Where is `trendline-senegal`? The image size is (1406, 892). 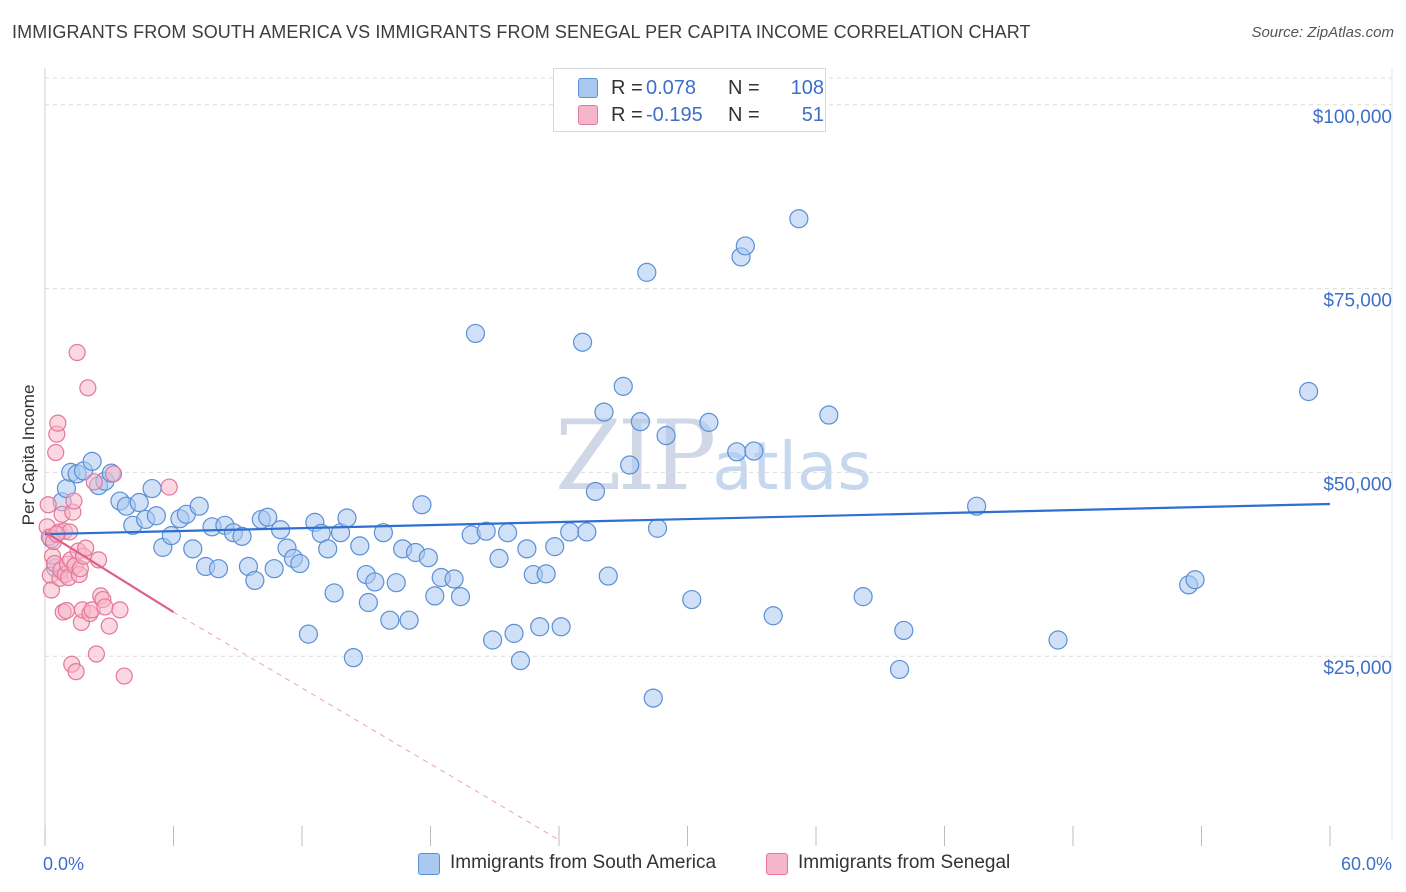 trendline-senegal is located at coordinates (109, 572).